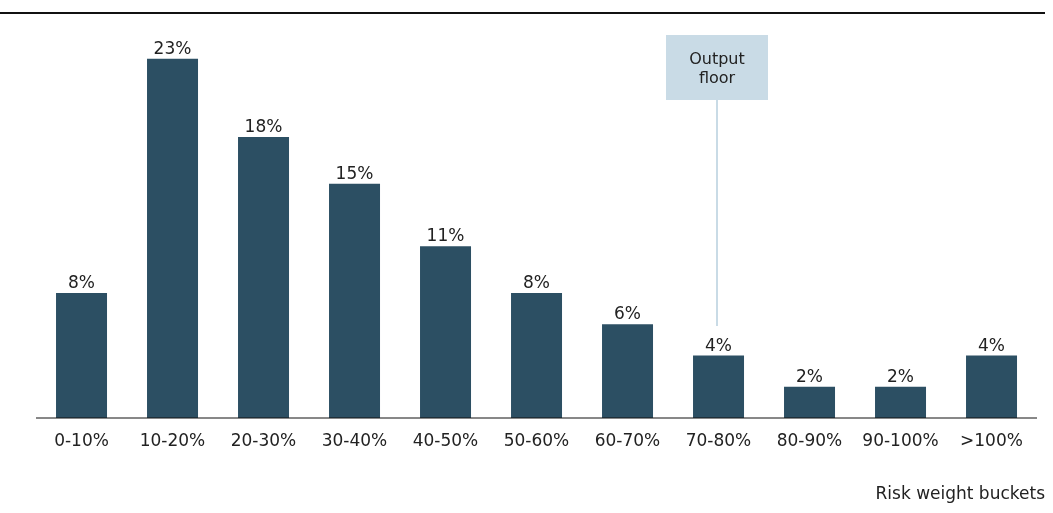 This screenshot has width=1053, height=513. Describe the element at coordinates (172, 47) in the screenshot. I see `data-label: 23%` at that location.